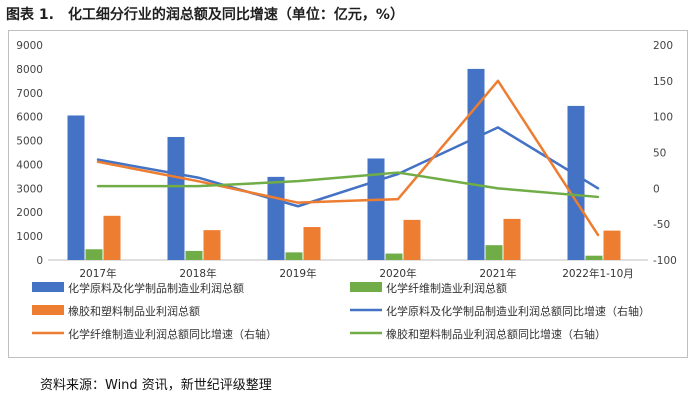  I want to click on y-left-tick-label: 2000, so click(29, 213).